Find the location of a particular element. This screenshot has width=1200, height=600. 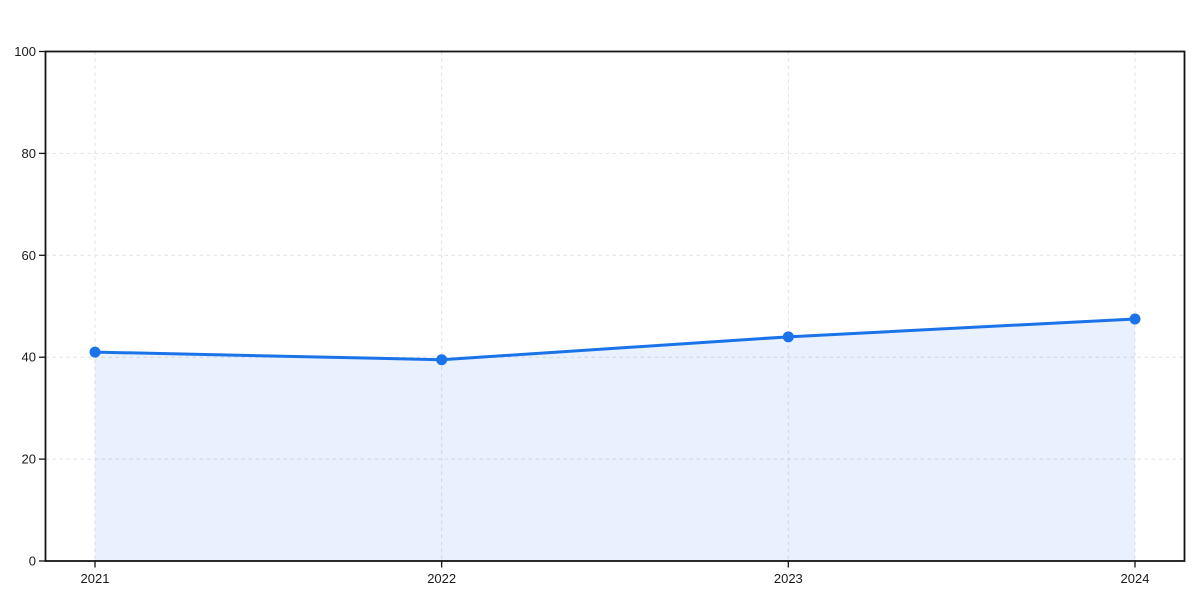

x-tick-label: 2023 is located at coordinates (788, 578).